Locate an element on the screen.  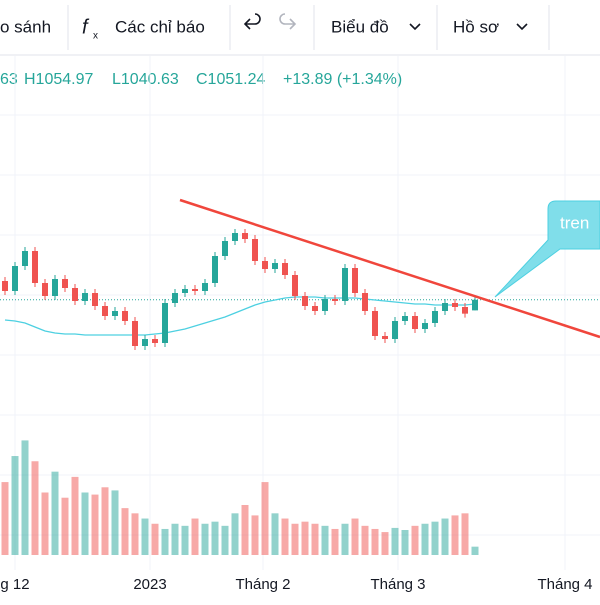
ohlc-value: L1040.63 is located at coordinates (145, 79).